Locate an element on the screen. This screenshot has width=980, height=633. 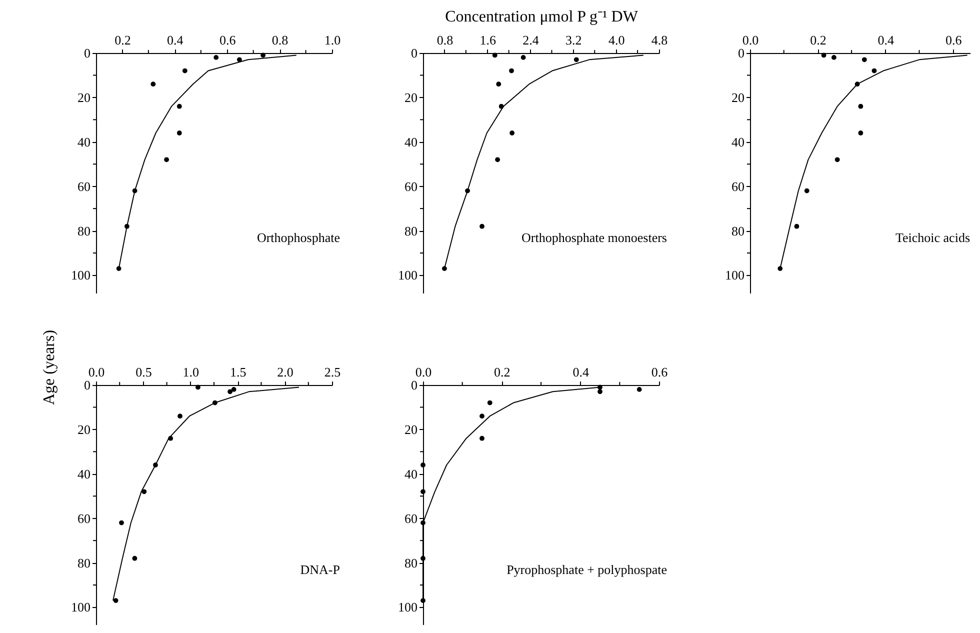
x-tick-label: 1.5 is located at coordinates (238, 372).